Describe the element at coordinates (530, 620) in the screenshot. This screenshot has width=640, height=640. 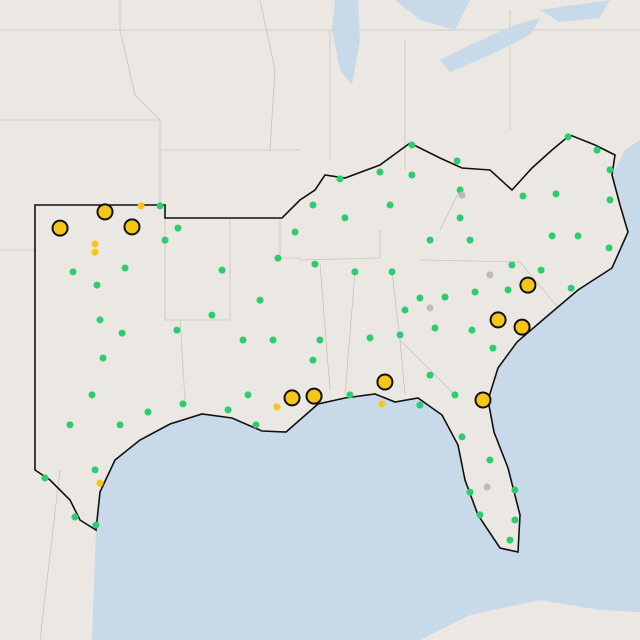
I see `island` at that location.